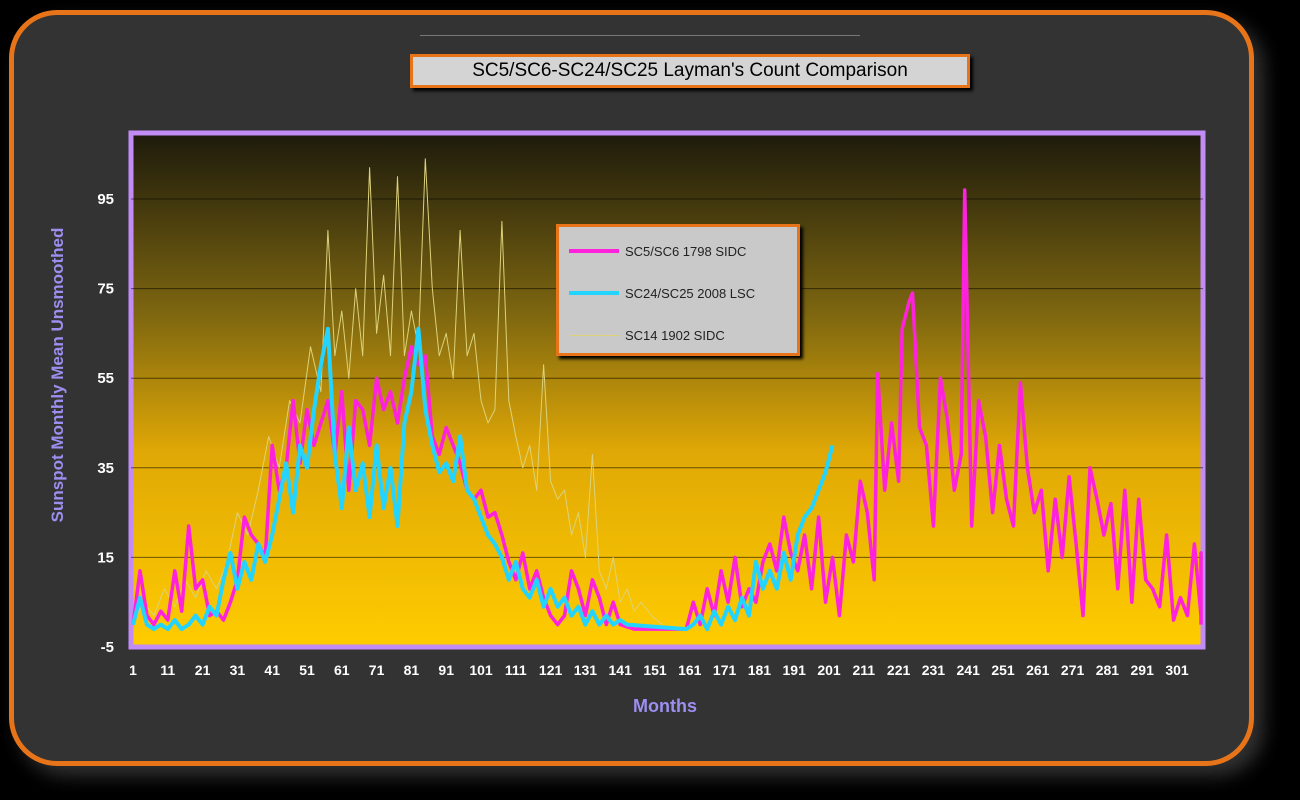 The height and width of the screenshot is (800, 1300). What do you see at coordinates (1177, 670) in the screenshot?
I see `x-tick-label: 301` at bounding box center [1177, 670].